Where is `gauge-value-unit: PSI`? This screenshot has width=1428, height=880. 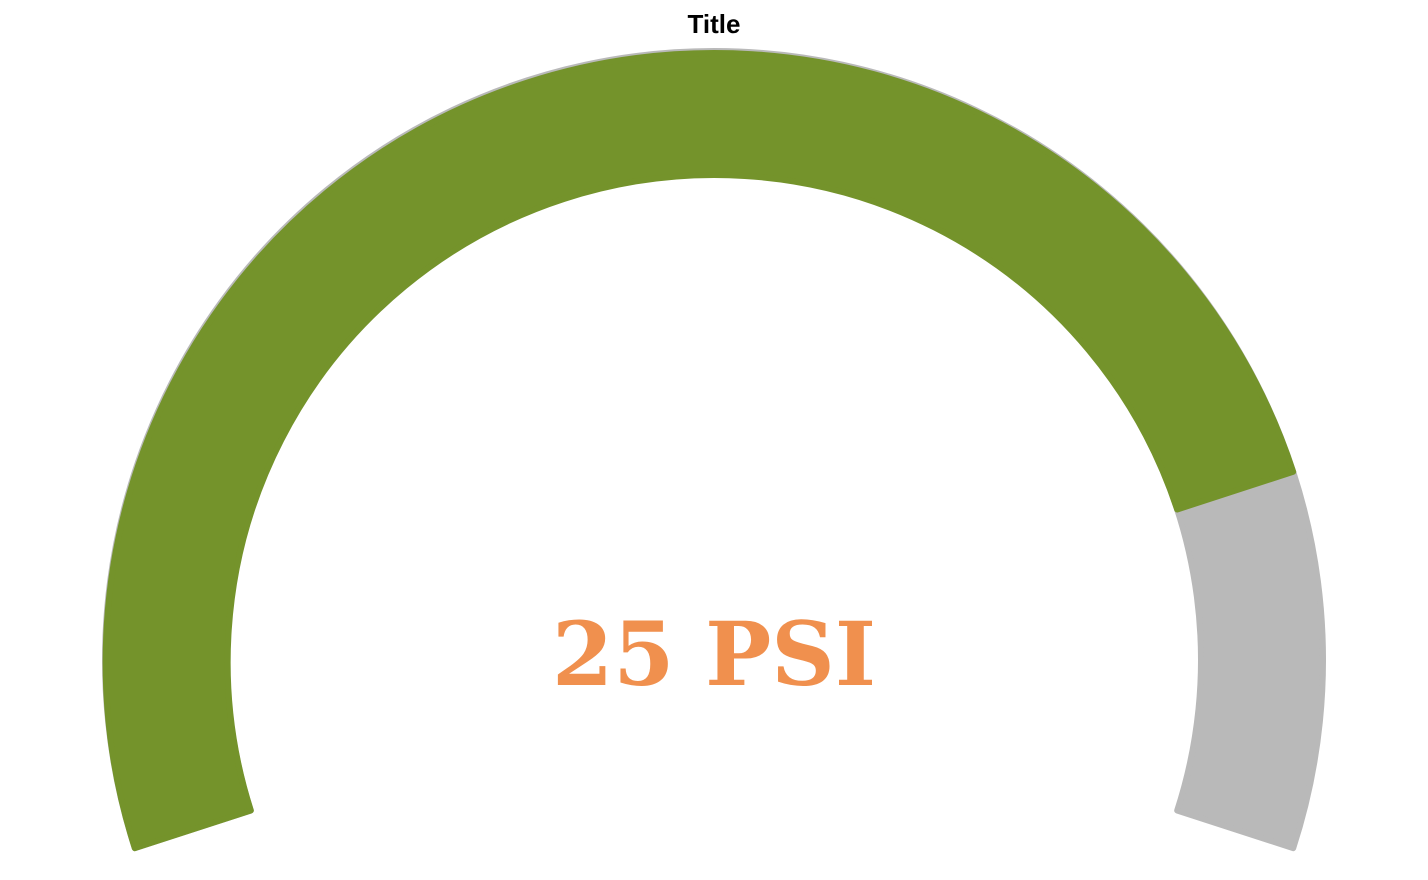 gauge-value-unit: PSI is located at coordinates (790, 654).